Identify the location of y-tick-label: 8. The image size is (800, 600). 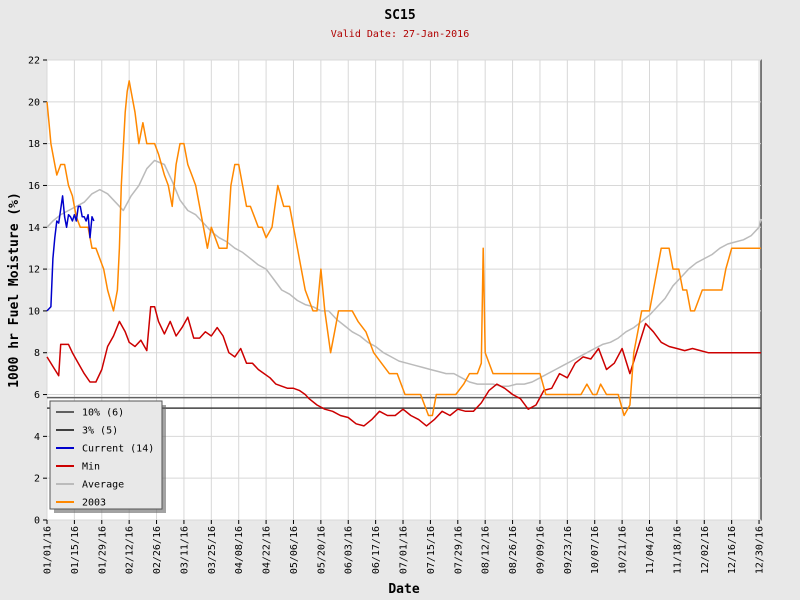
(37, 353).